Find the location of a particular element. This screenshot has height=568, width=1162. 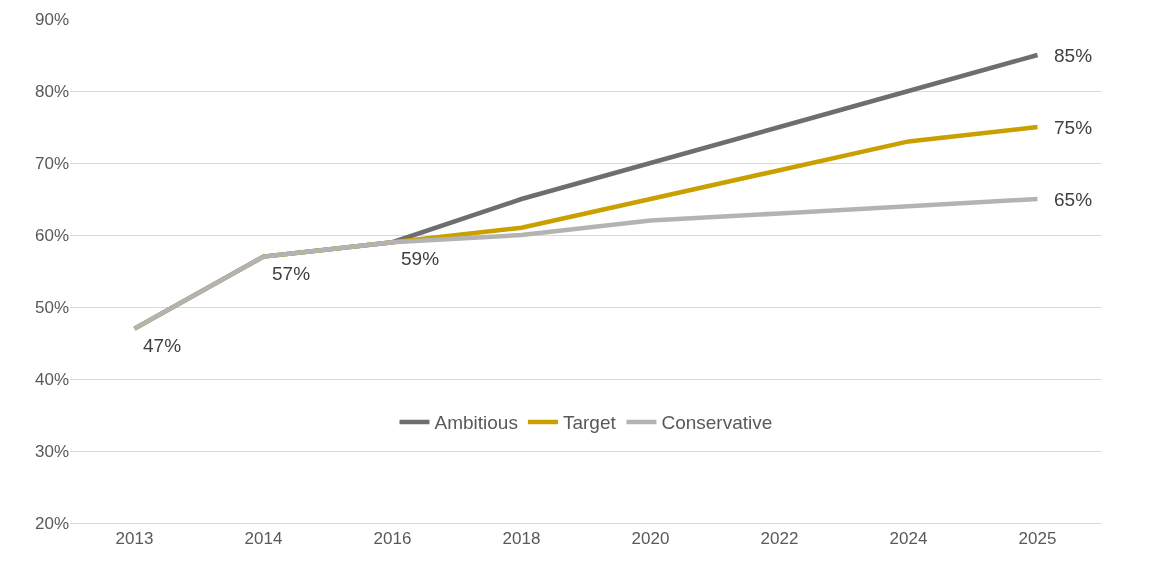

annotation: 47% is located at coordinates (162, 345).